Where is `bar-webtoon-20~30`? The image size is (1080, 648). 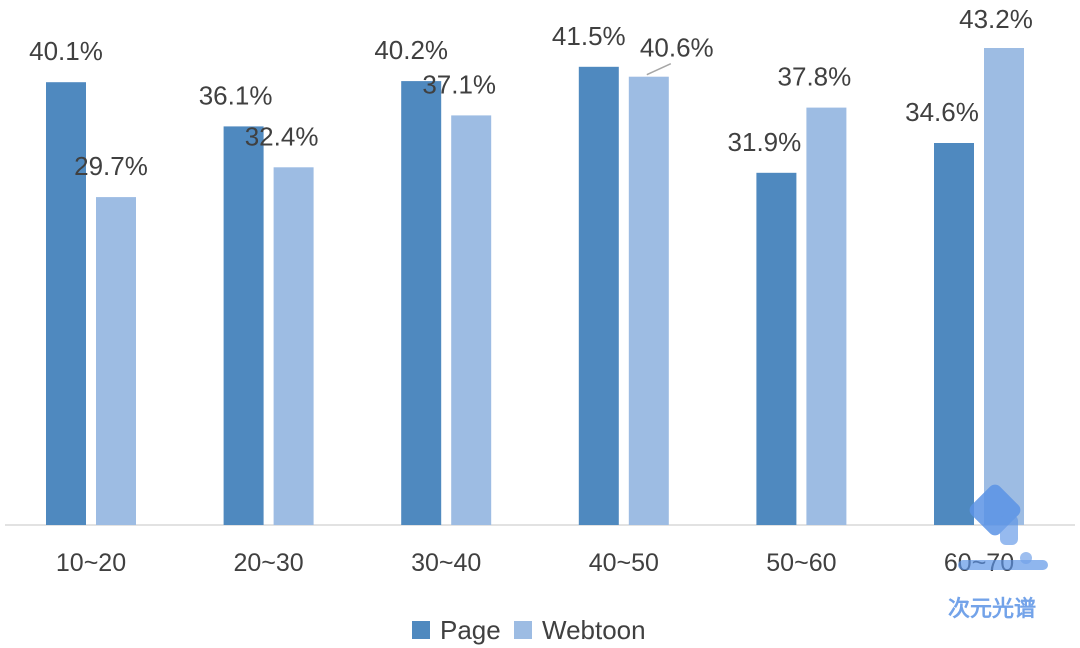
bar-webtoon-20~30 is located at coordinates (293, 346).